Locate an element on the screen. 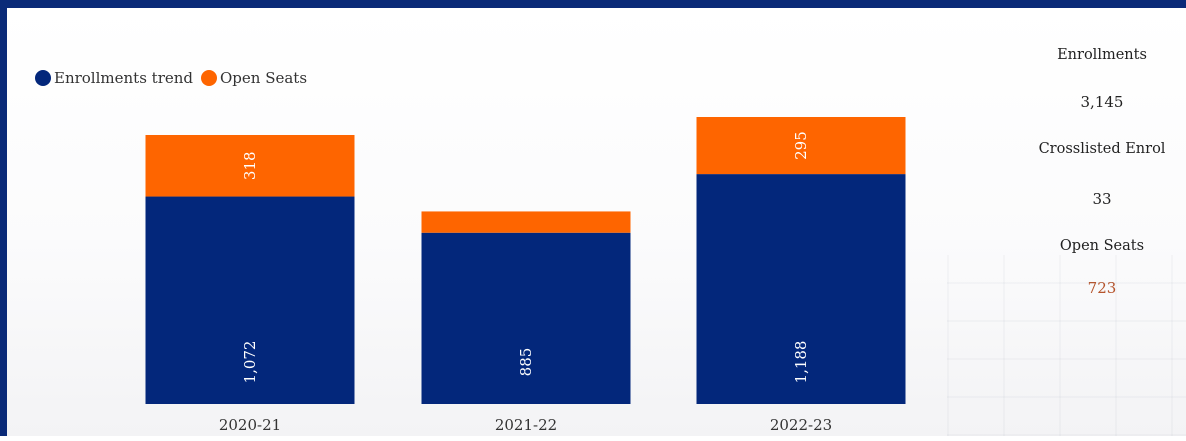 The image size is (1186, 441). data-label-open-seats-2022-23: 295 is located at coordinates (801, 145).